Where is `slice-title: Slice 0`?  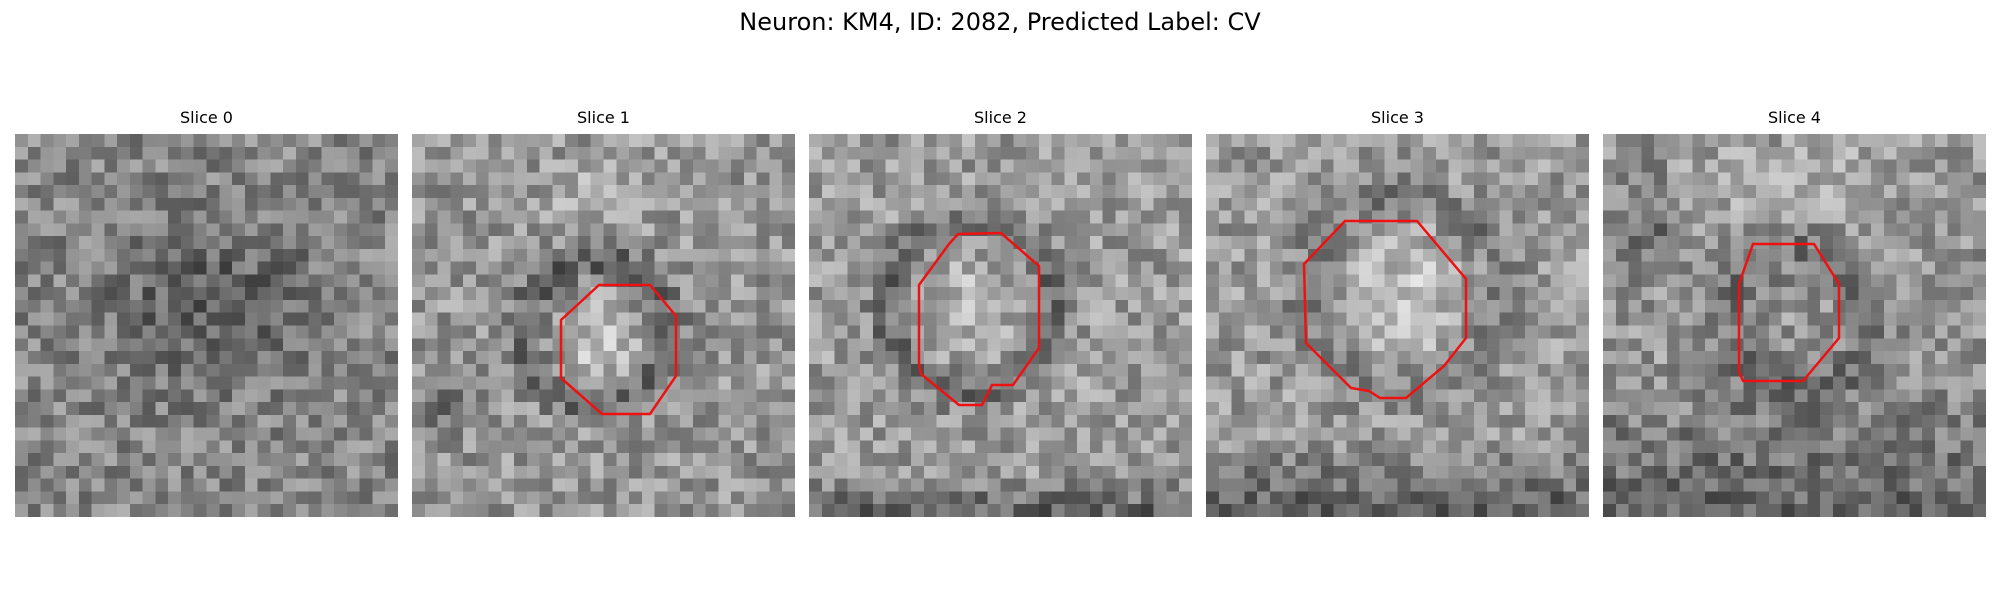
slice-title: Slice 0 is located at coordinates (206, 117).